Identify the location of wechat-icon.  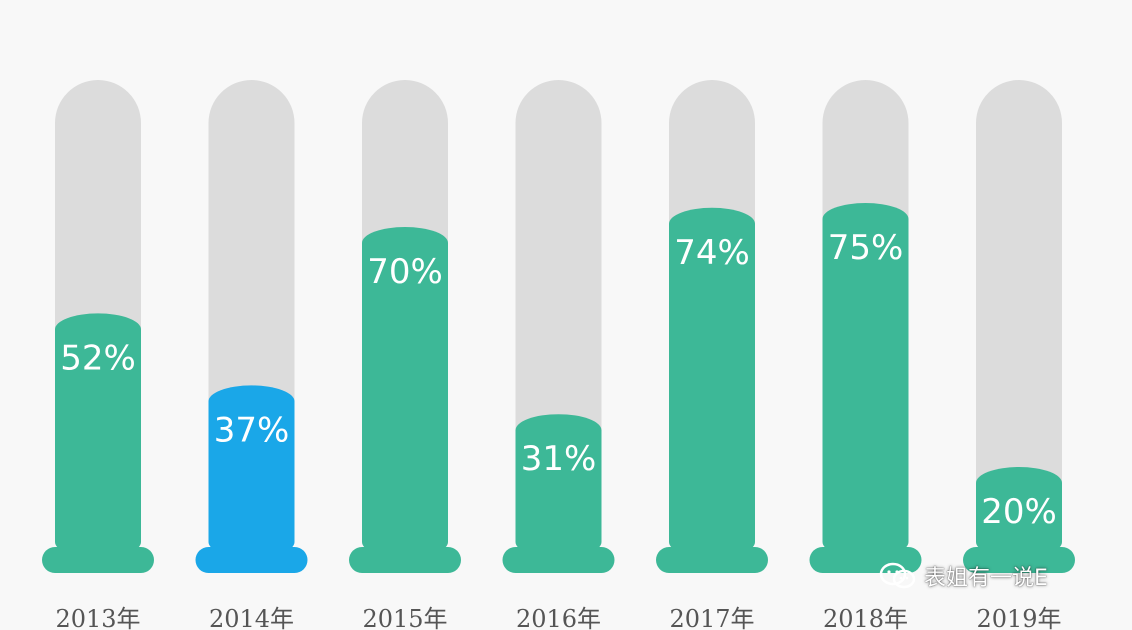
(897, 575).